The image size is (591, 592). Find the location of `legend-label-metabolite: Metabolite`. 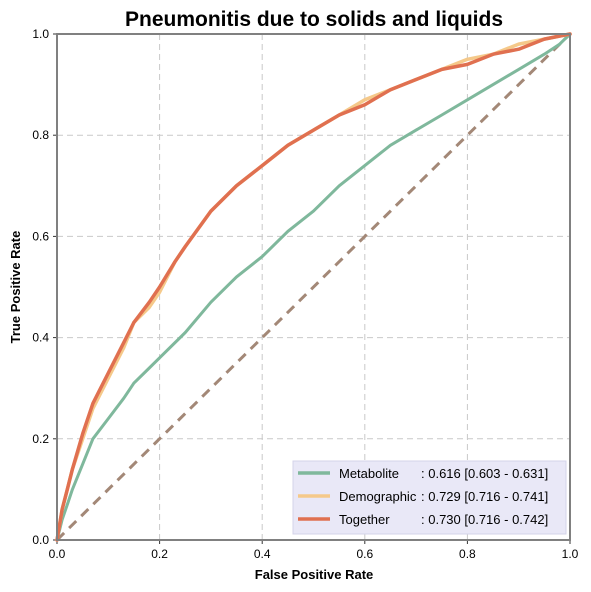

legend-label-metabolite: Metabolite is located at coordinates (369, 473).